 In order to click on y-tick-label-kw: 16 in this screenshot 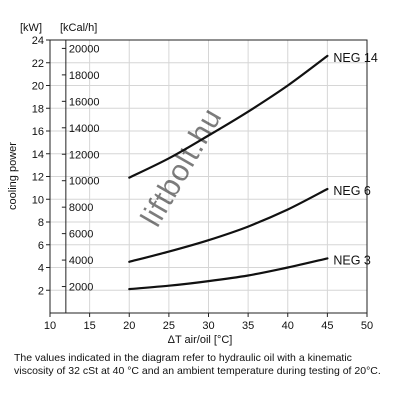, I will do `click(38, 132)`.